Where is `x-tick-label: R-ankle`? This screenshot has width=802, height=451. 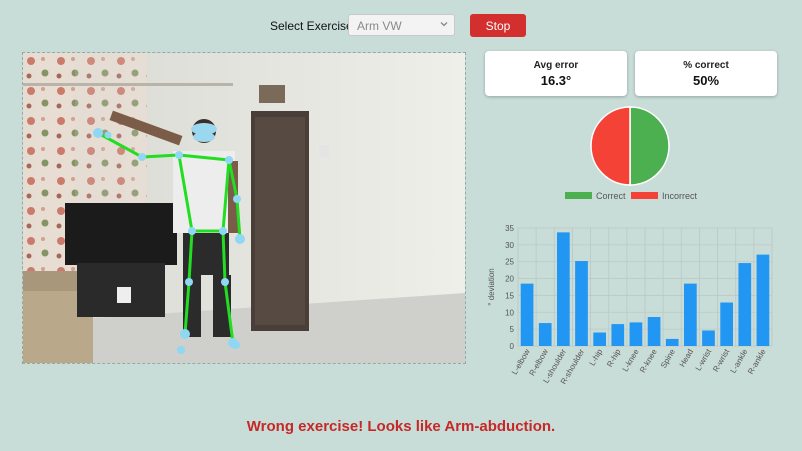 x-tick-label: R-ankle is located at coordinates (757, 361).